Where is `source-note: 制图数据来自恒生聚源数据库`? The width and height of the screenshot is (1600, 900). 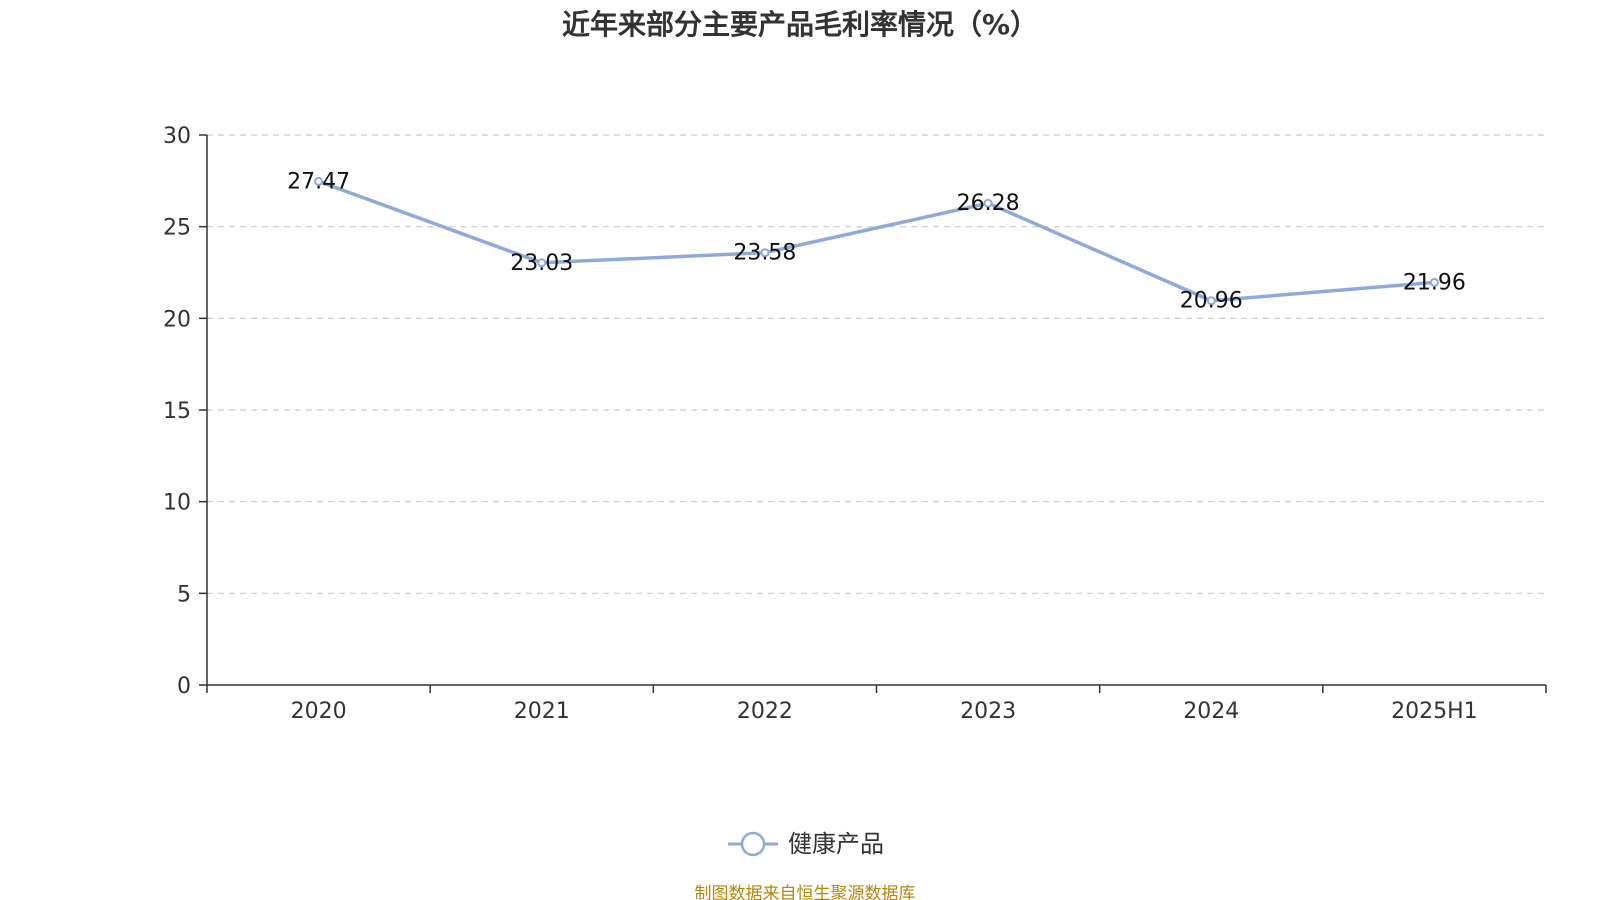
source-note: 制图数据来自恒生聚源数据库 is located at coordinates (805, 892).